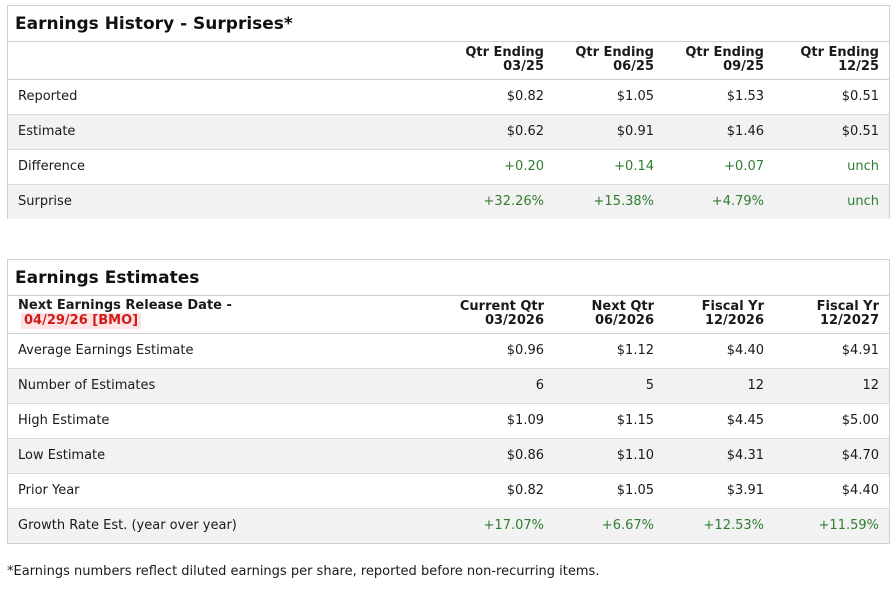  Describe the element at coordinates (719, 132) in the screenshot. I see `cell-value: $1.46` at that location.